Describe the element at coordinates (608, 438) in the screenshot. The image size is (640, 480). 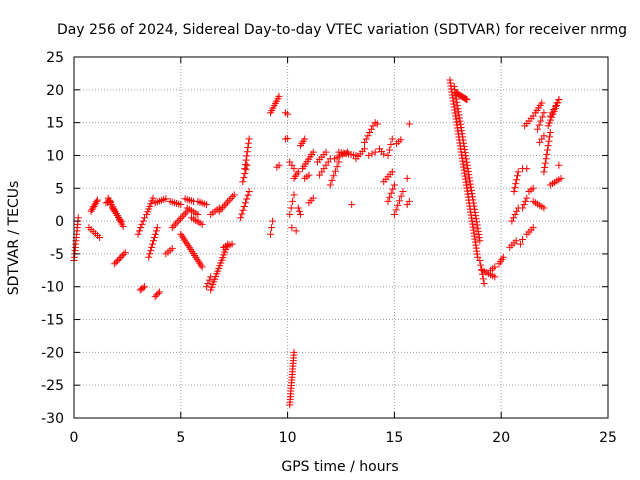
I see `x-tick-label: 25` at that location.